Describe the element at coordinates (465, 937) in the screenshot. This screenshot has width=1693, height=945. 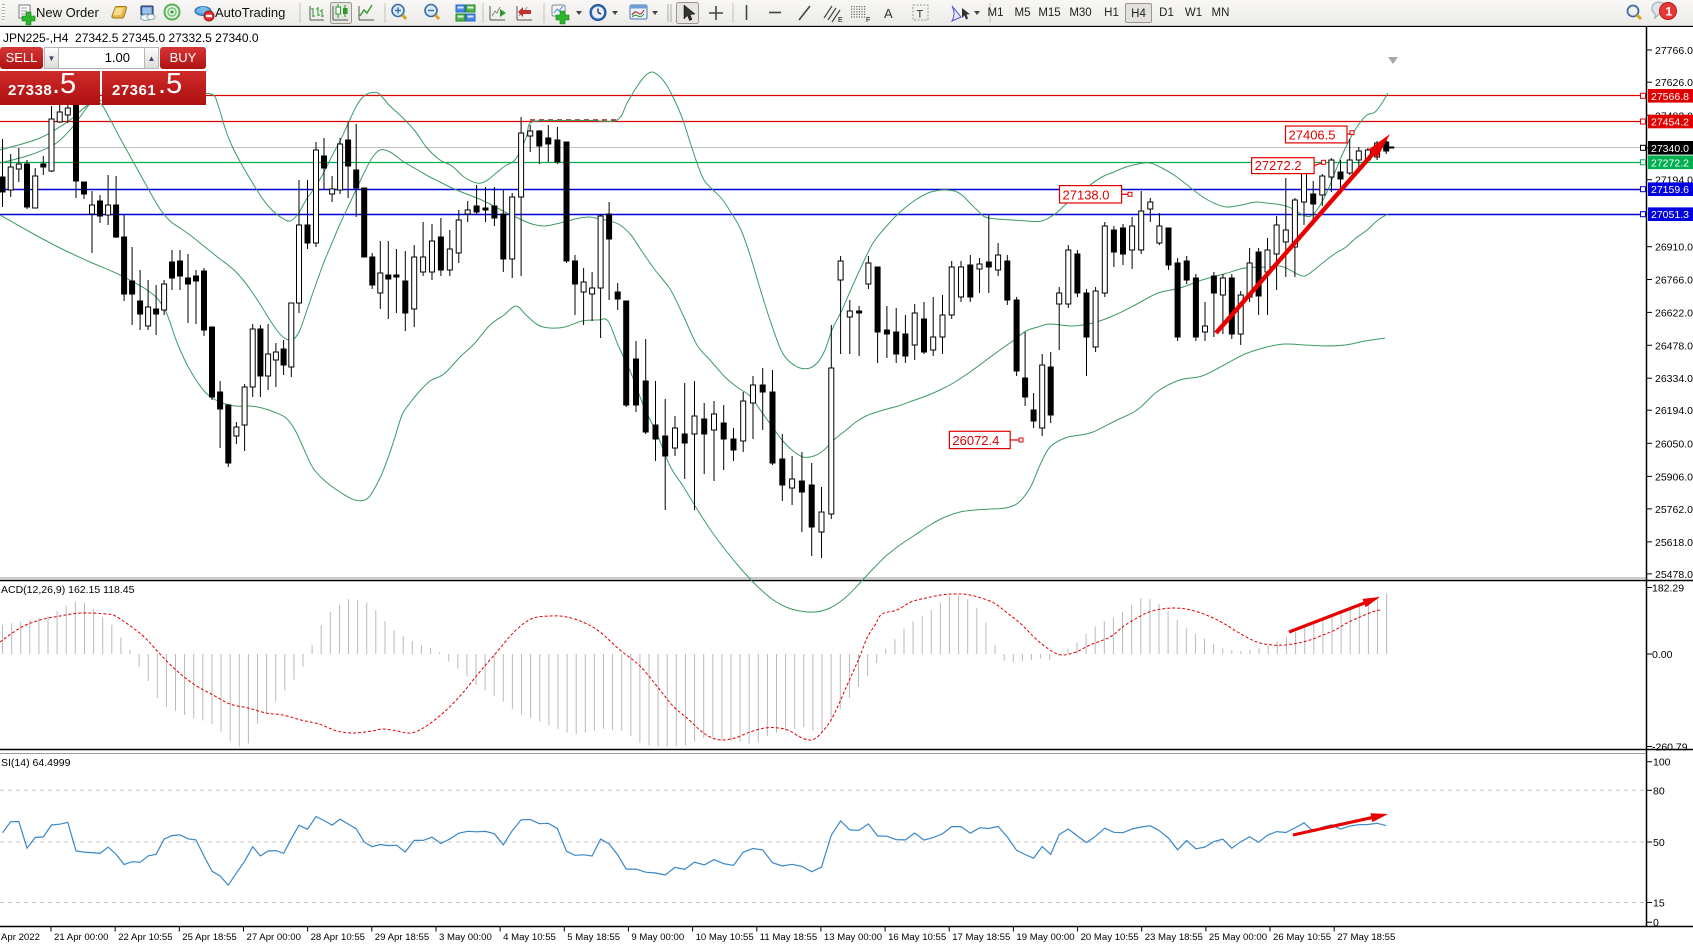
I see `svg-text: 3 May 00:00` at that location.